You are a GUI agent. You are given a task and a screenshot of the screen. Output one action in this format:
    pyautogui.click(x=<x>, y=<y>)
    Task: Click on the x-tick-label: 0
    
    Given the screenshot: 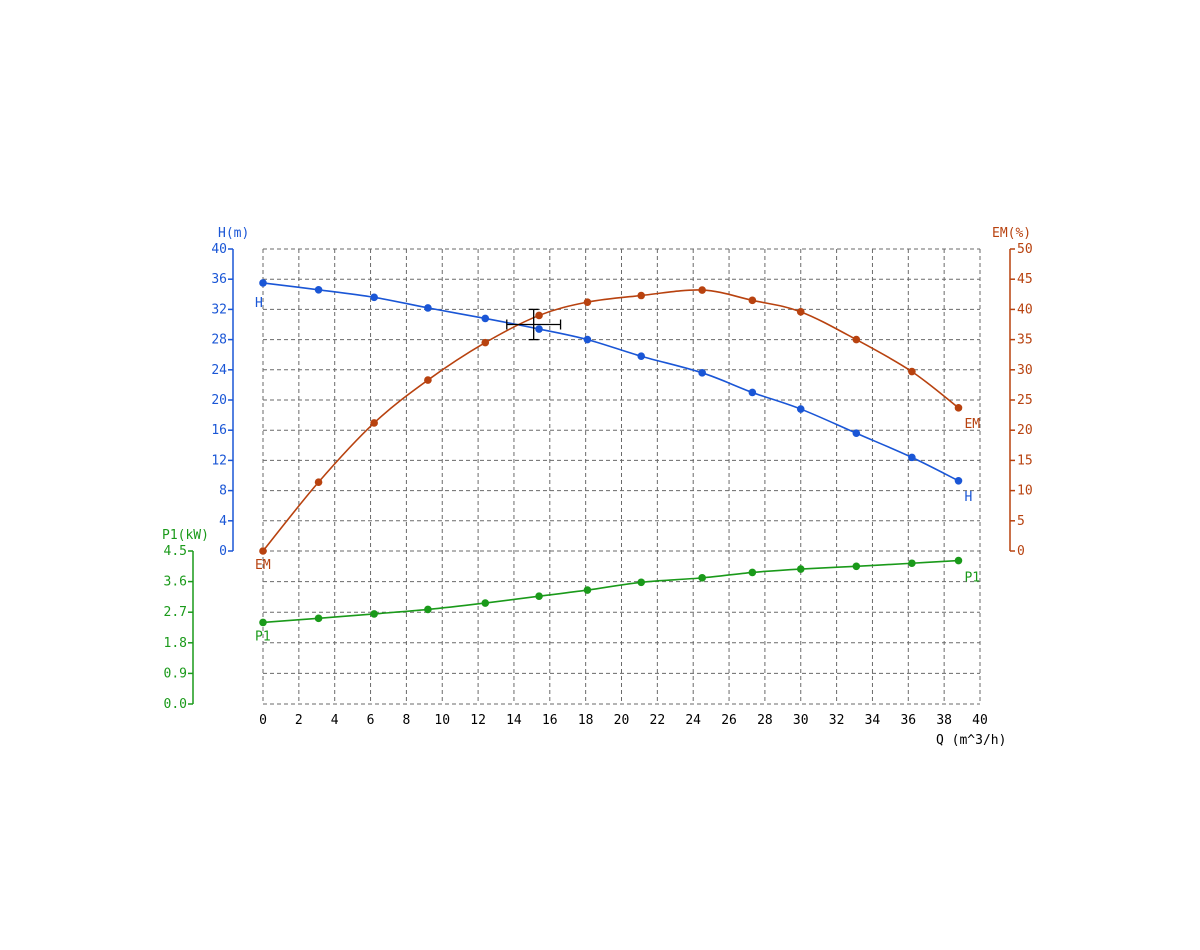 What is the action you would take?
    pyautogui.click(x=263, y=720)
    